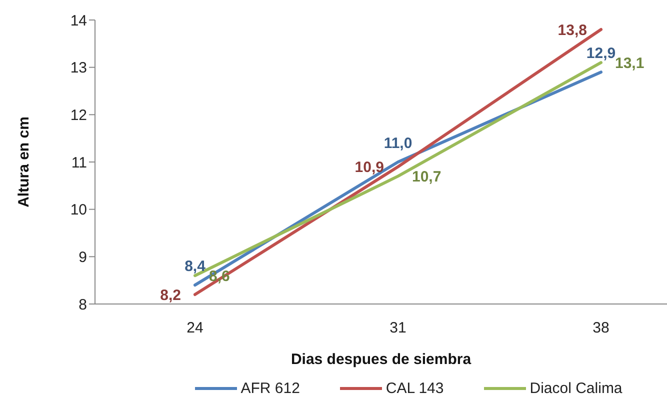  I want to click on legend-label: CAL 143, so click(415, 388).